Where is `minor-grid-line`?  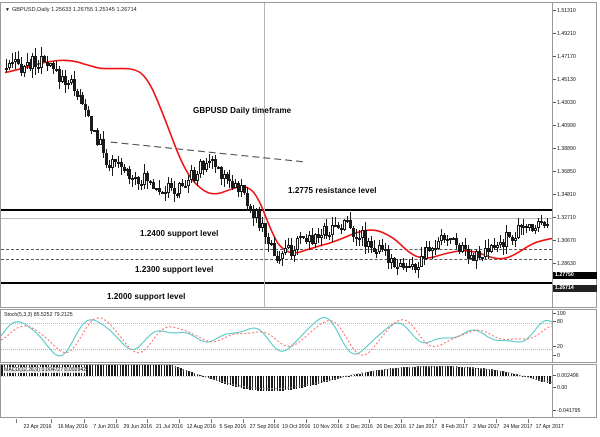 minor-grid-line is located at coordinates (276, 218).